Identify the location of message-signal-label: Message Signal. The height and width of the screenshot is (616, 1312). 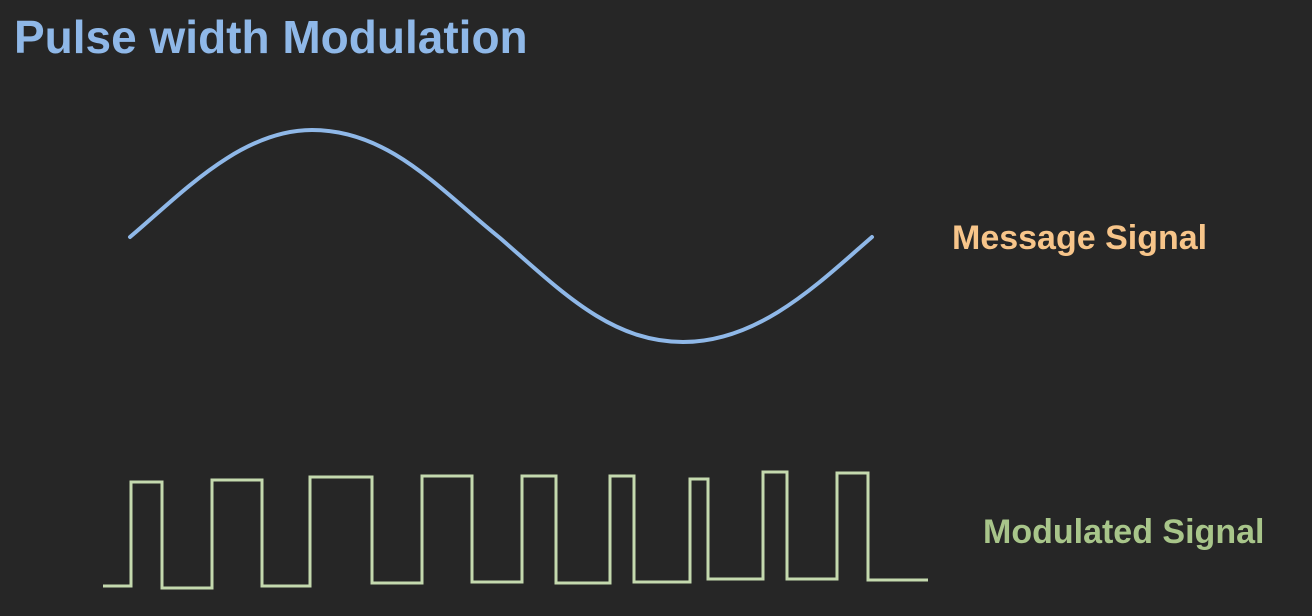
(1079, 238).